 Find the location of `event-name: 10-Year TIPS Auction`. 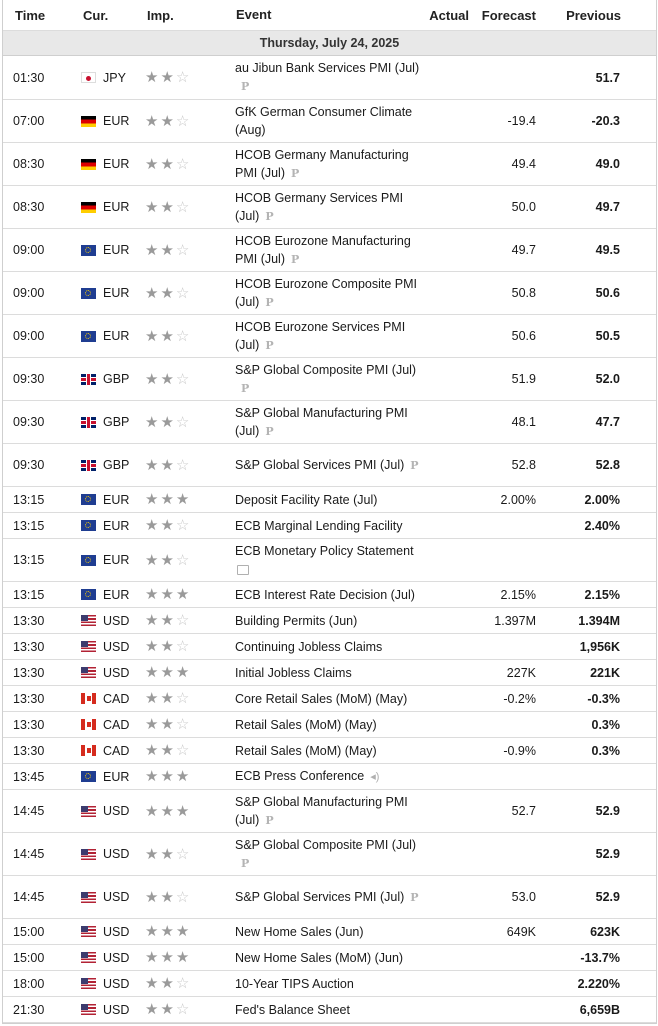

event-name: 10-Year TIPS Auction is located at coordinates (329, 983).